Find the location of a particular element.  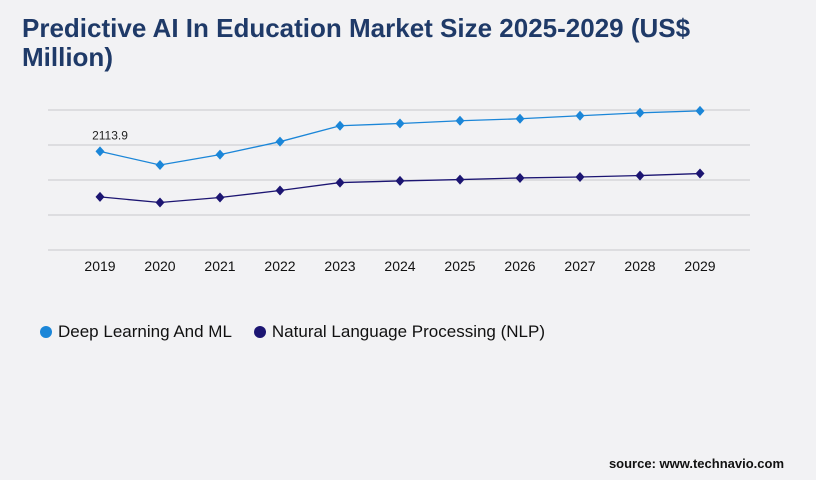

legend-item-nlp: Natural Language Processing (NLP) is located at coordinates (399, 332).